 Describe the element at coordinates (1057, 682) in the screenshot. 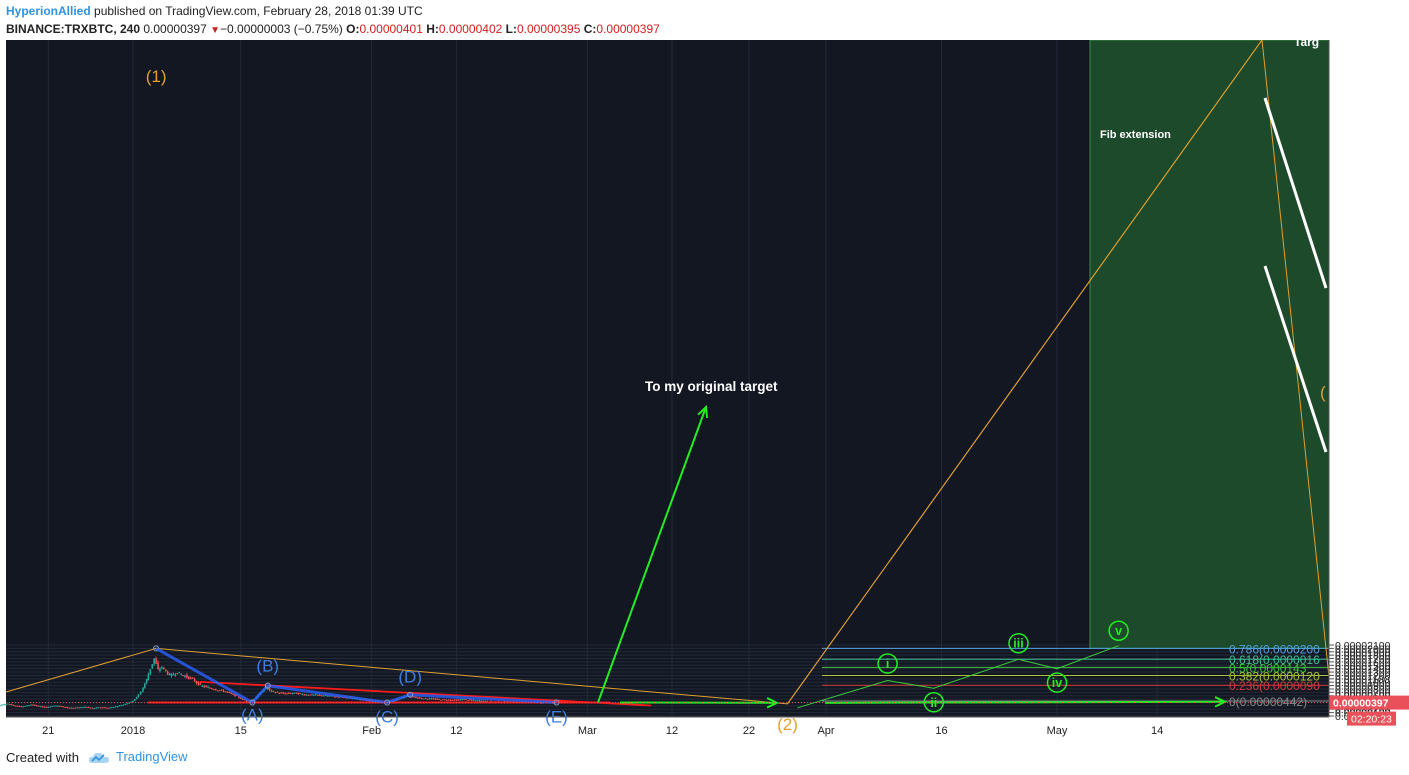

I see `minor-wave-circle` at that location.